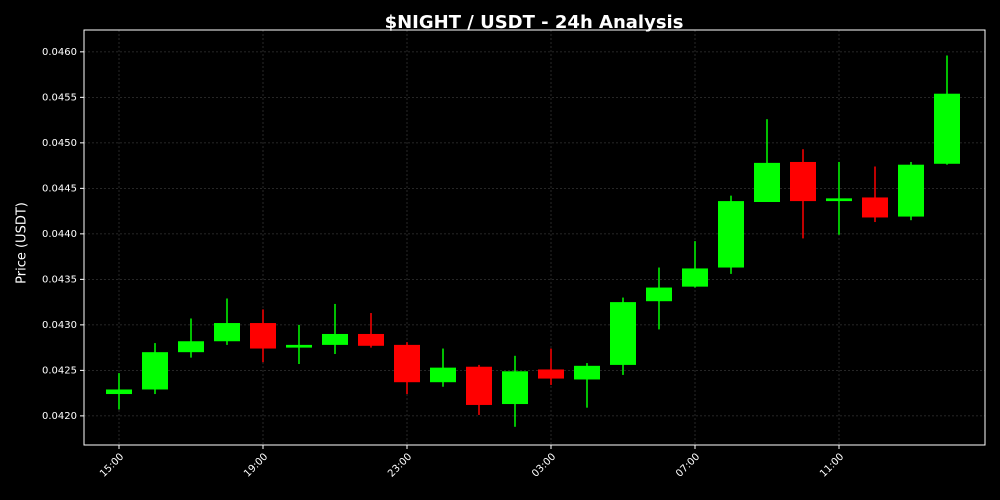  Describe the element at coordinates (59, 97) in the screenshot. I see `y-tick-label: 0.0455` at that location.